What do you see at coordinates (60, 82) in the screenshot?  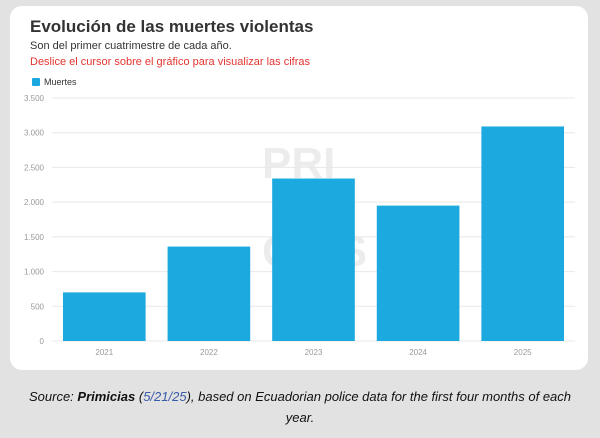 I see `legend-label: Muertes` at bounding box center [60, 82].